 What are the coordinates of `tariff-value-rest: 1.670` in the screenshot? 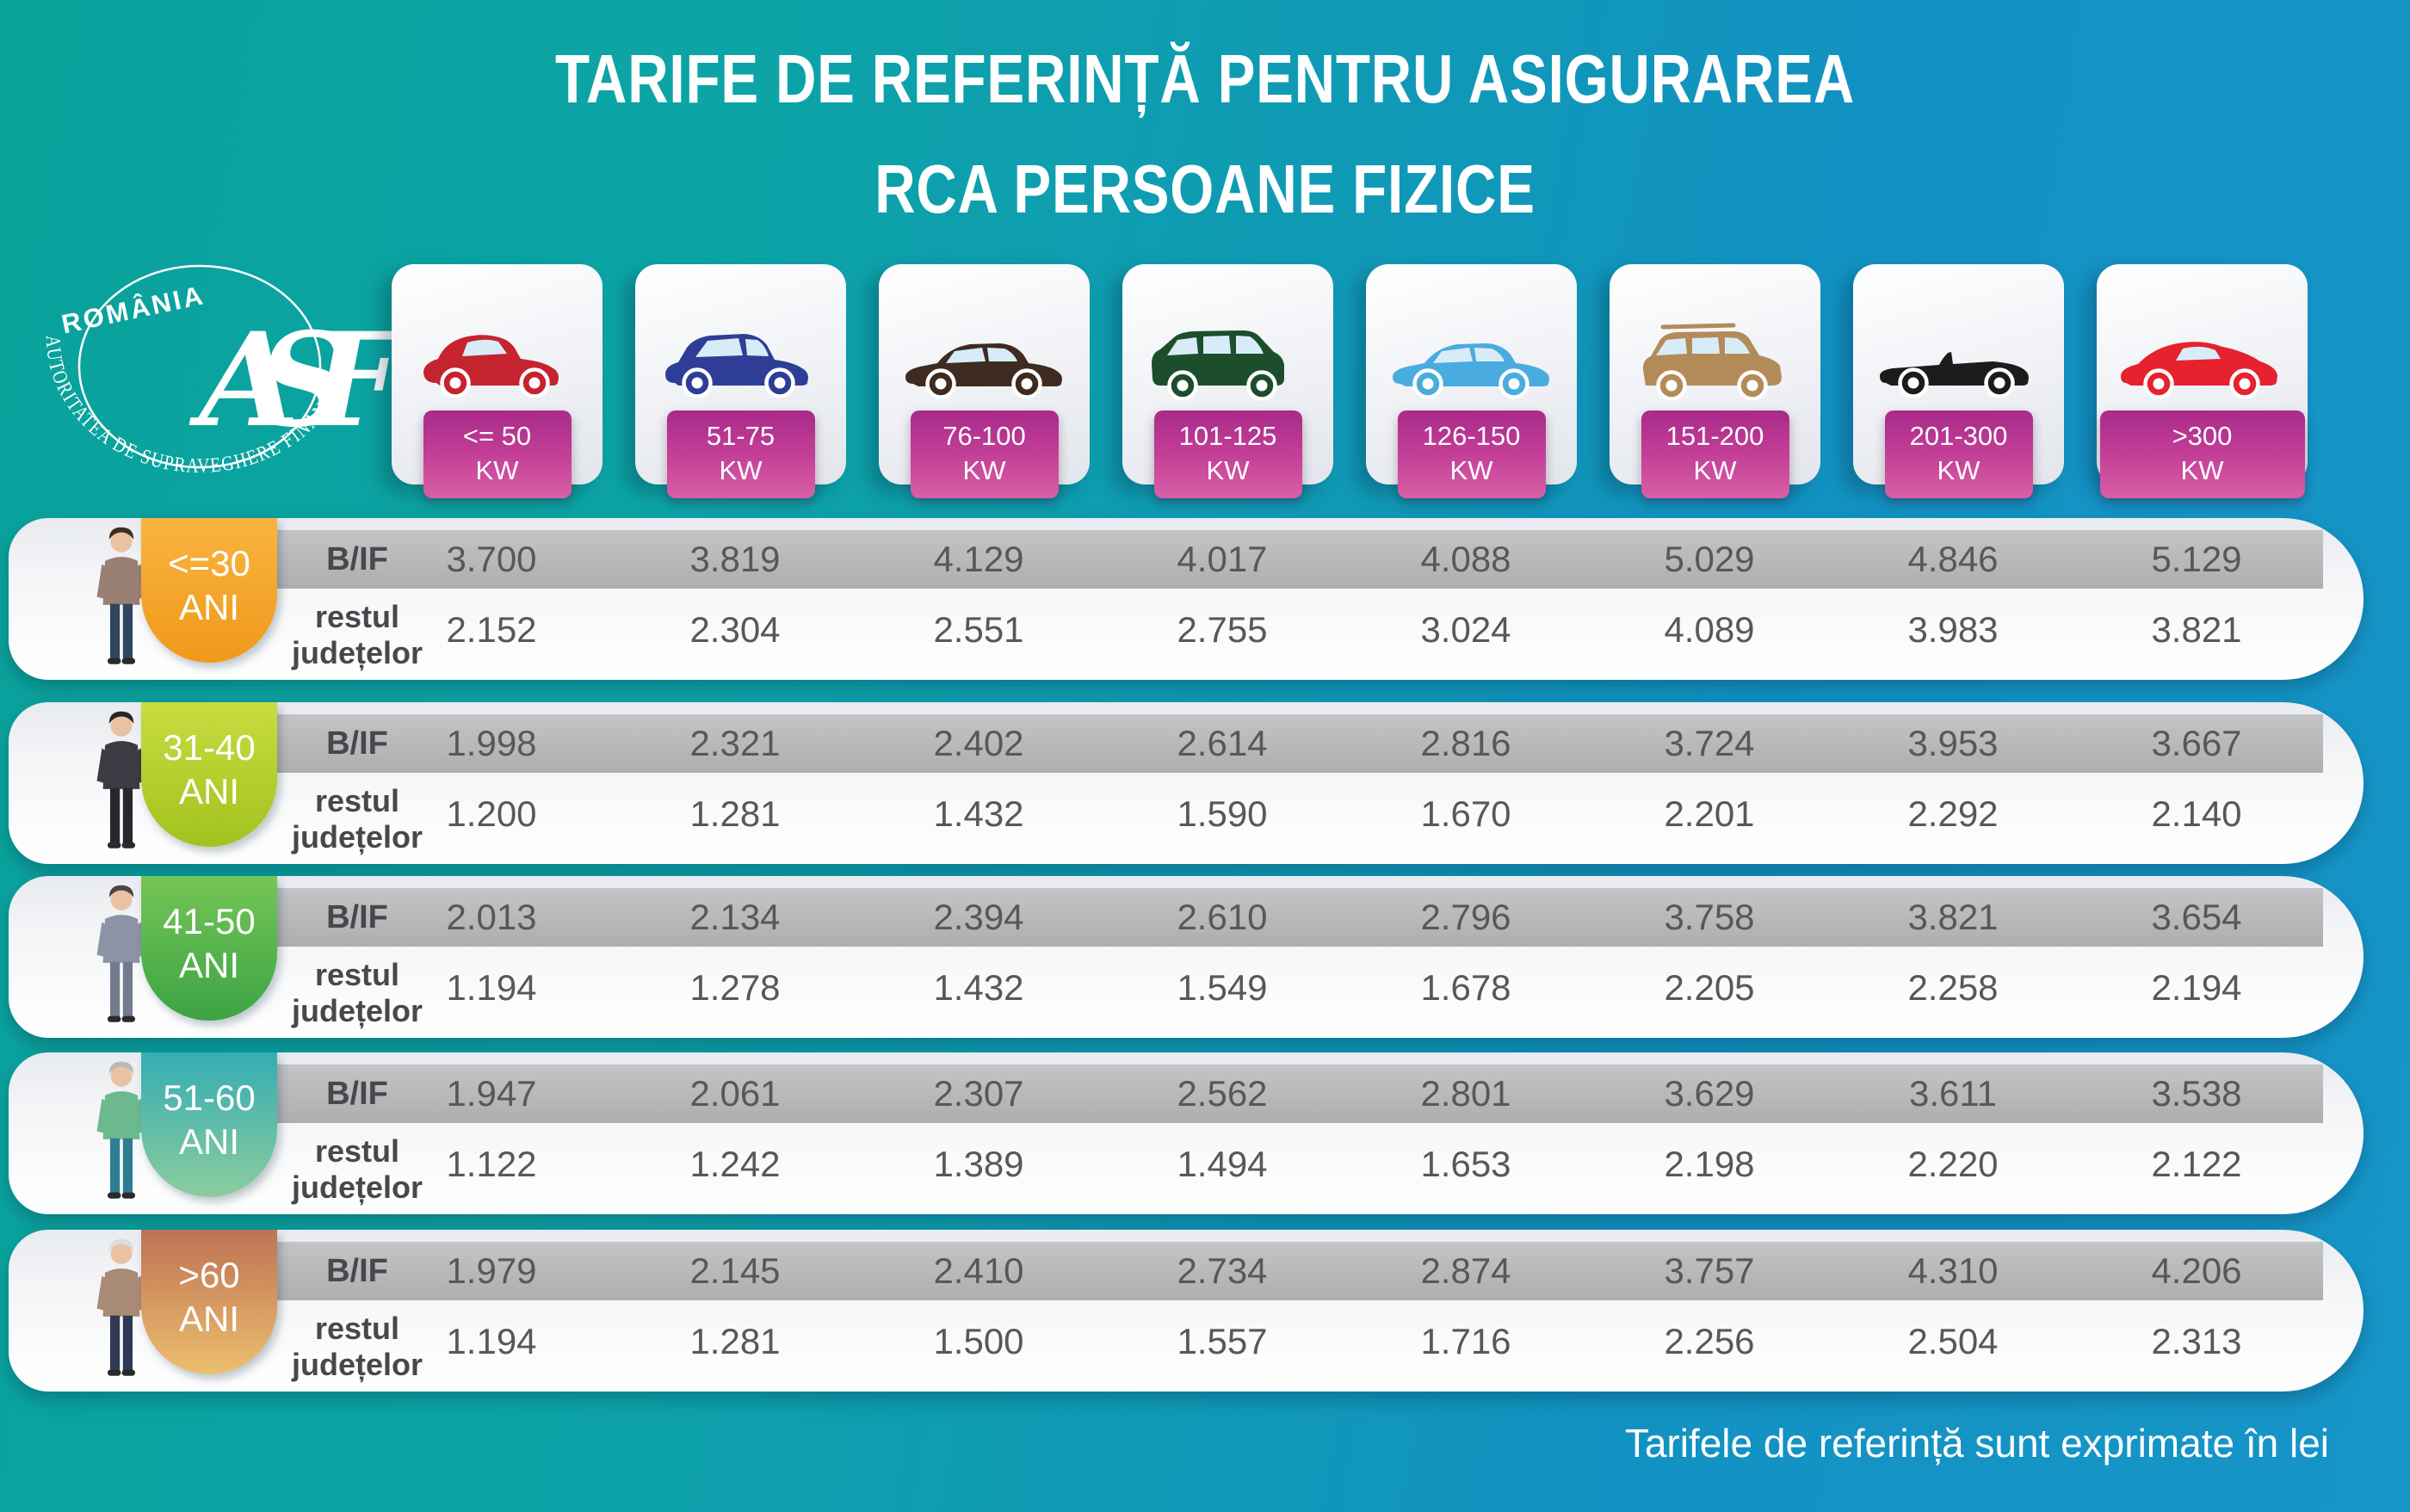 It's located at (1466, 813).